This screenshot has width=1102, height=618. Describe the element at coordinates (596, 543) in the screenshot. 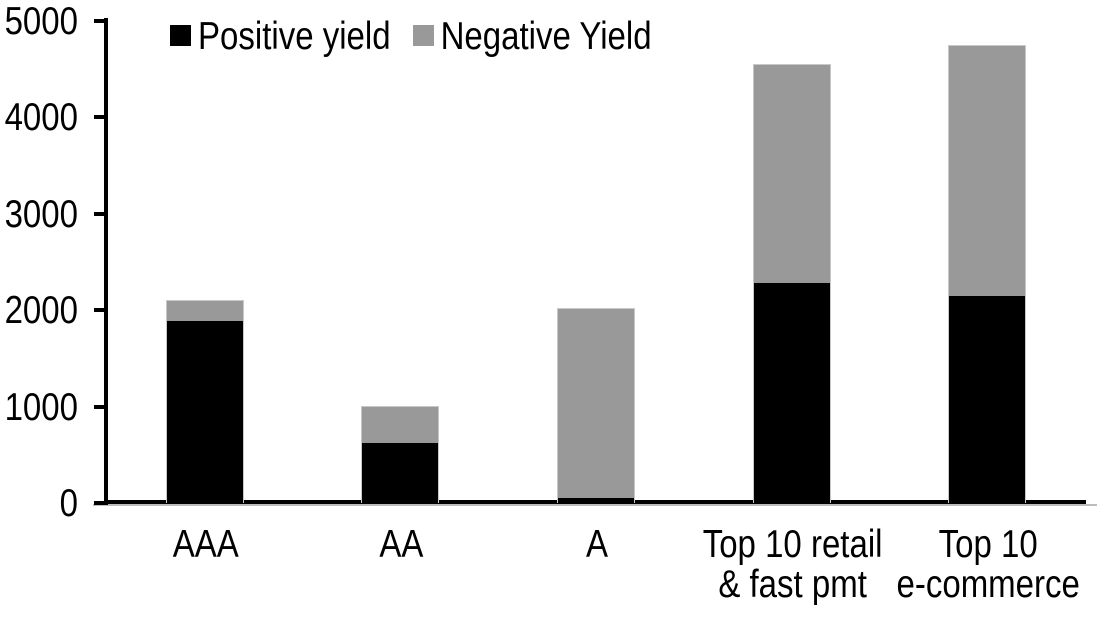

I see `x-axis-category-label: A` at that location.